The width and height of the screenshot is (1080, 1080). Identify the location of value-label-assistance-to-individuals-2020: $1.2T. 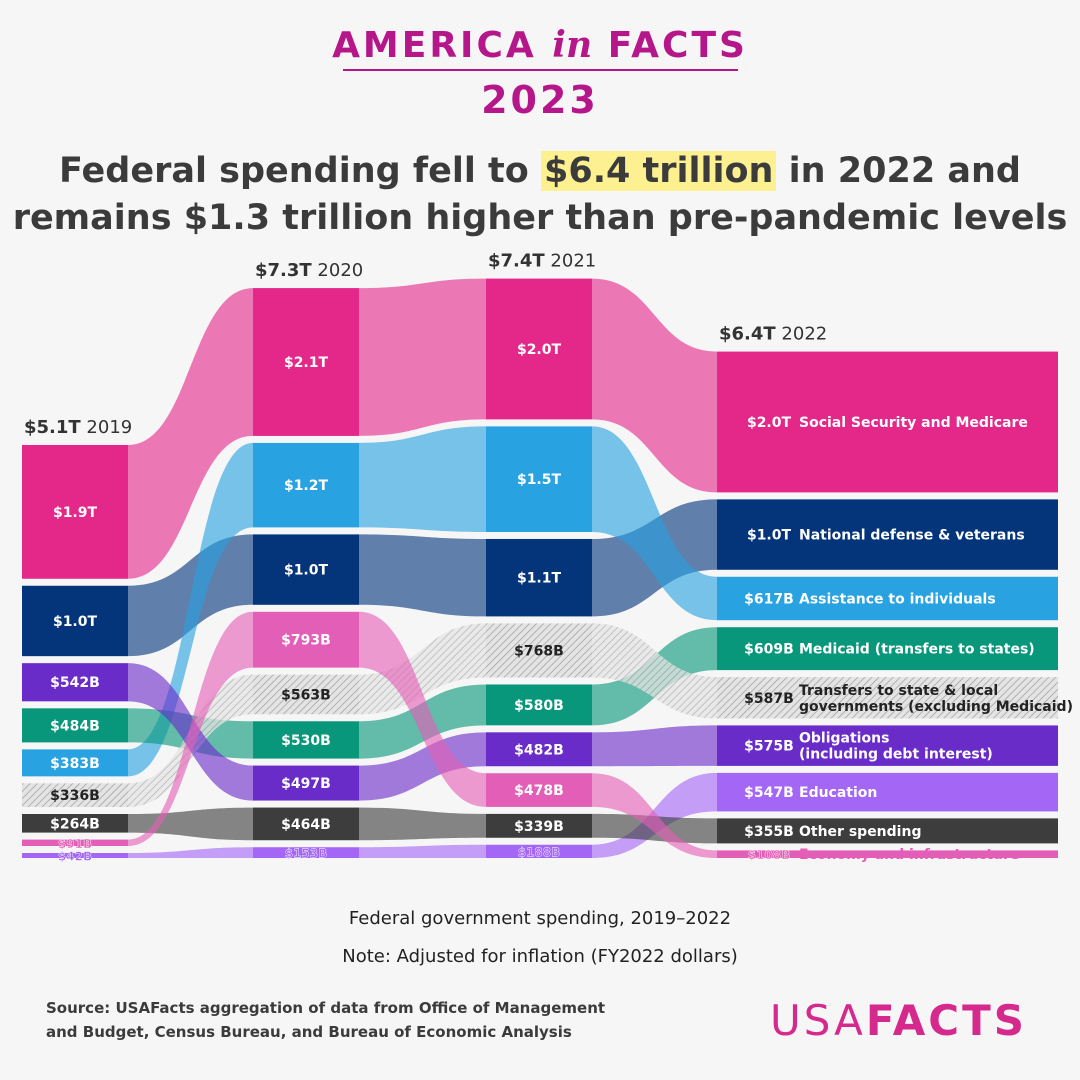
(306, 486).